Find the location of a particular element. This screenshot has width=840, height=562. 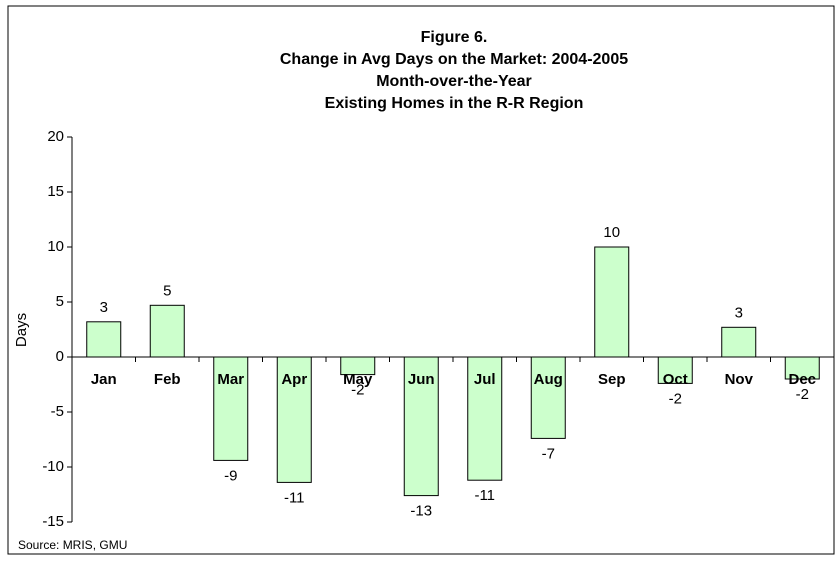

value-label: 10 is located at coordinates (611, 232).